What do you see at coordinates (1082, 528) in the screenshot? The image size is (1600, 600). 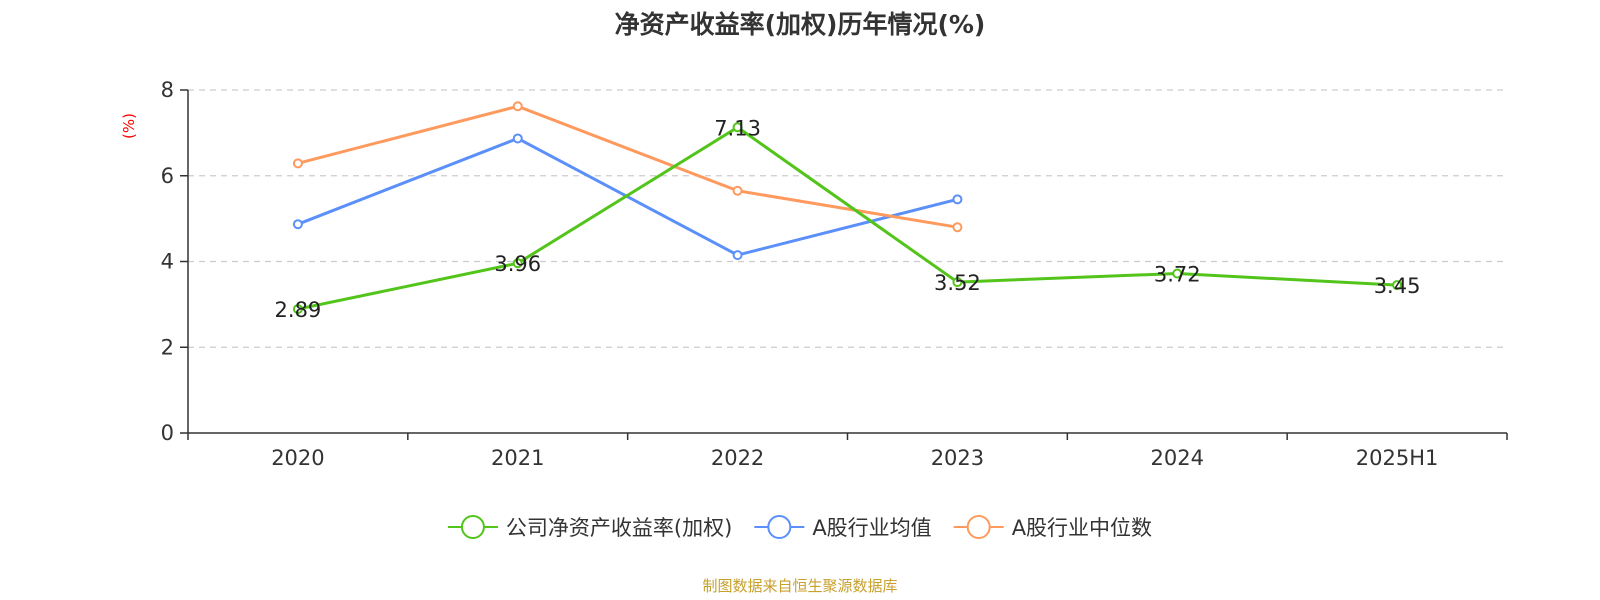 I see `legend-label: A股行业中位数` at bounding box center [1082, 528].